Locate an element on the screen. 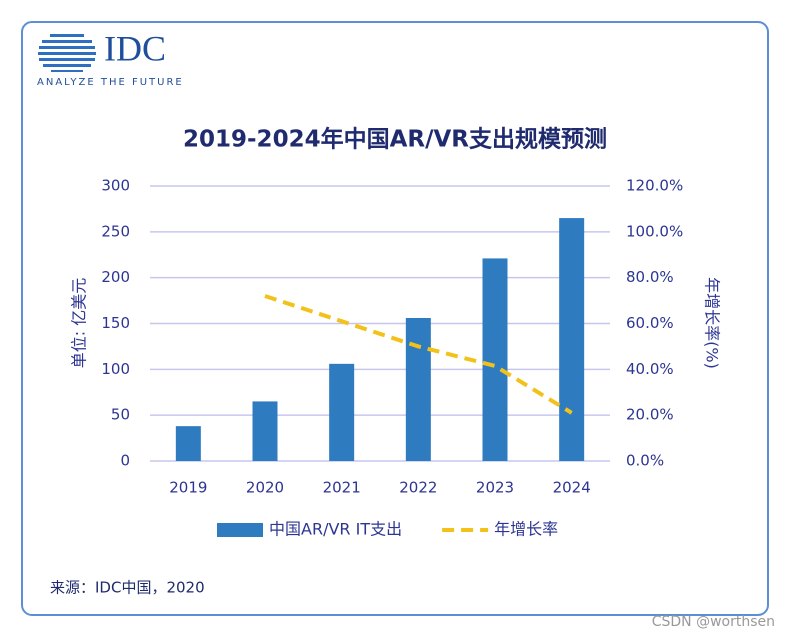 This screenshot has height=639, width=790. x-tick-label: 2024 is located at coordinates (572, 488).